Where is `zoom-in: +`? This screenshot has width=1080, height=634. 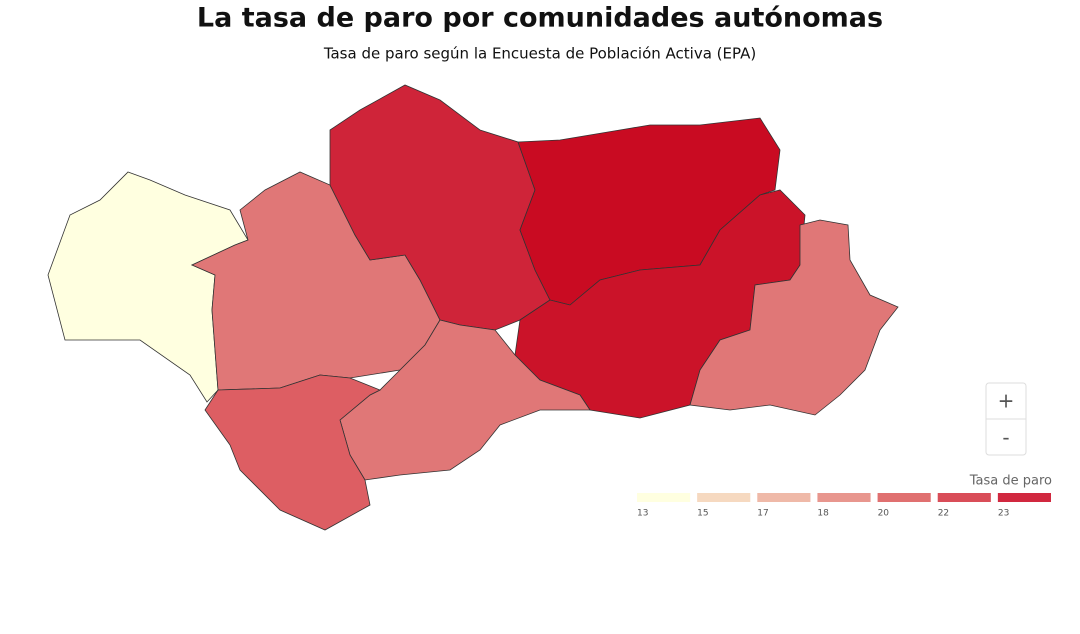
zoom-in: + is located at coordinates (1006, 401).